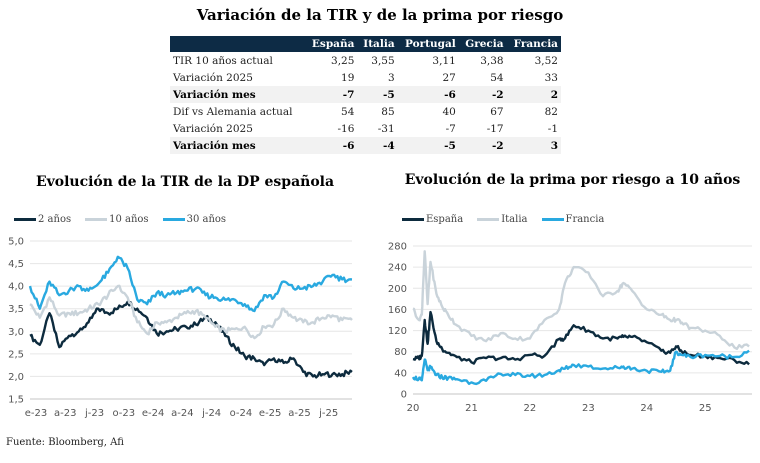  What do you see at coordinates (65, 442) in the screenshot?
I see `source-note: Fuente: Bloomberg, Afi` at bounding box center [65, 442].